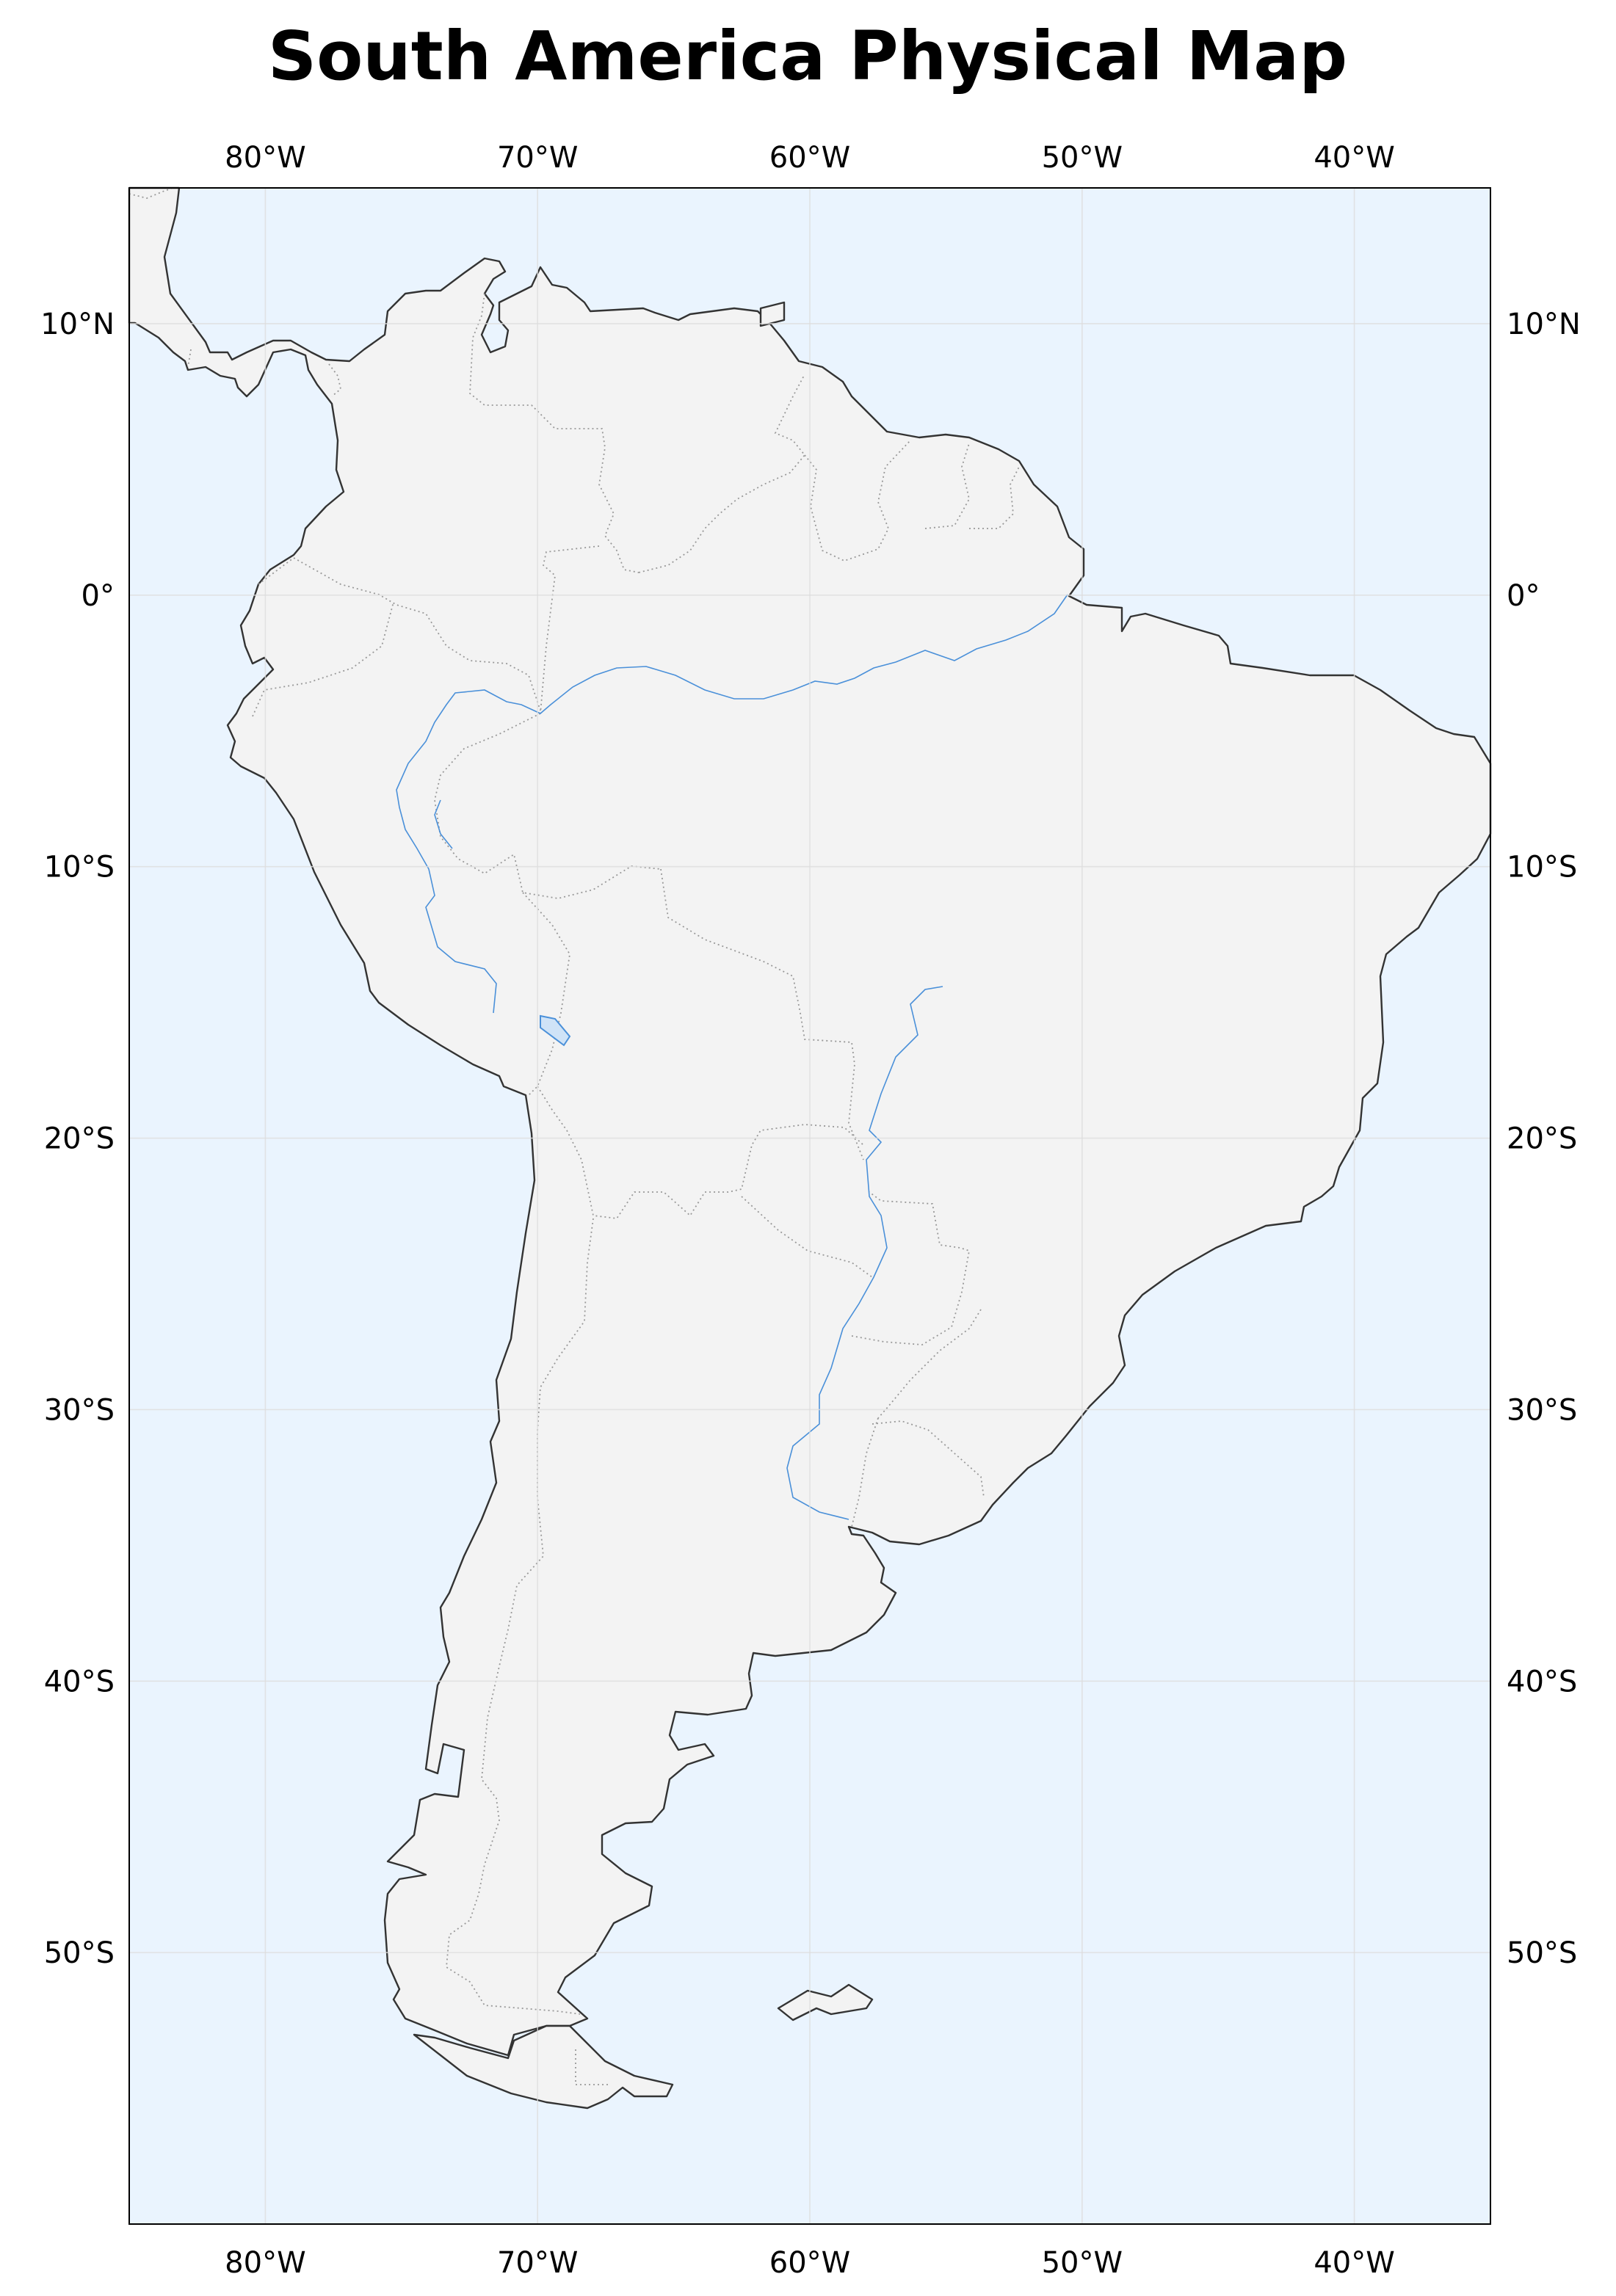  What do you see at coordinates (79, 1410) in the screenshot?
I see `y-tick-label-left: 30°S` at bounding box center [79, 1410].